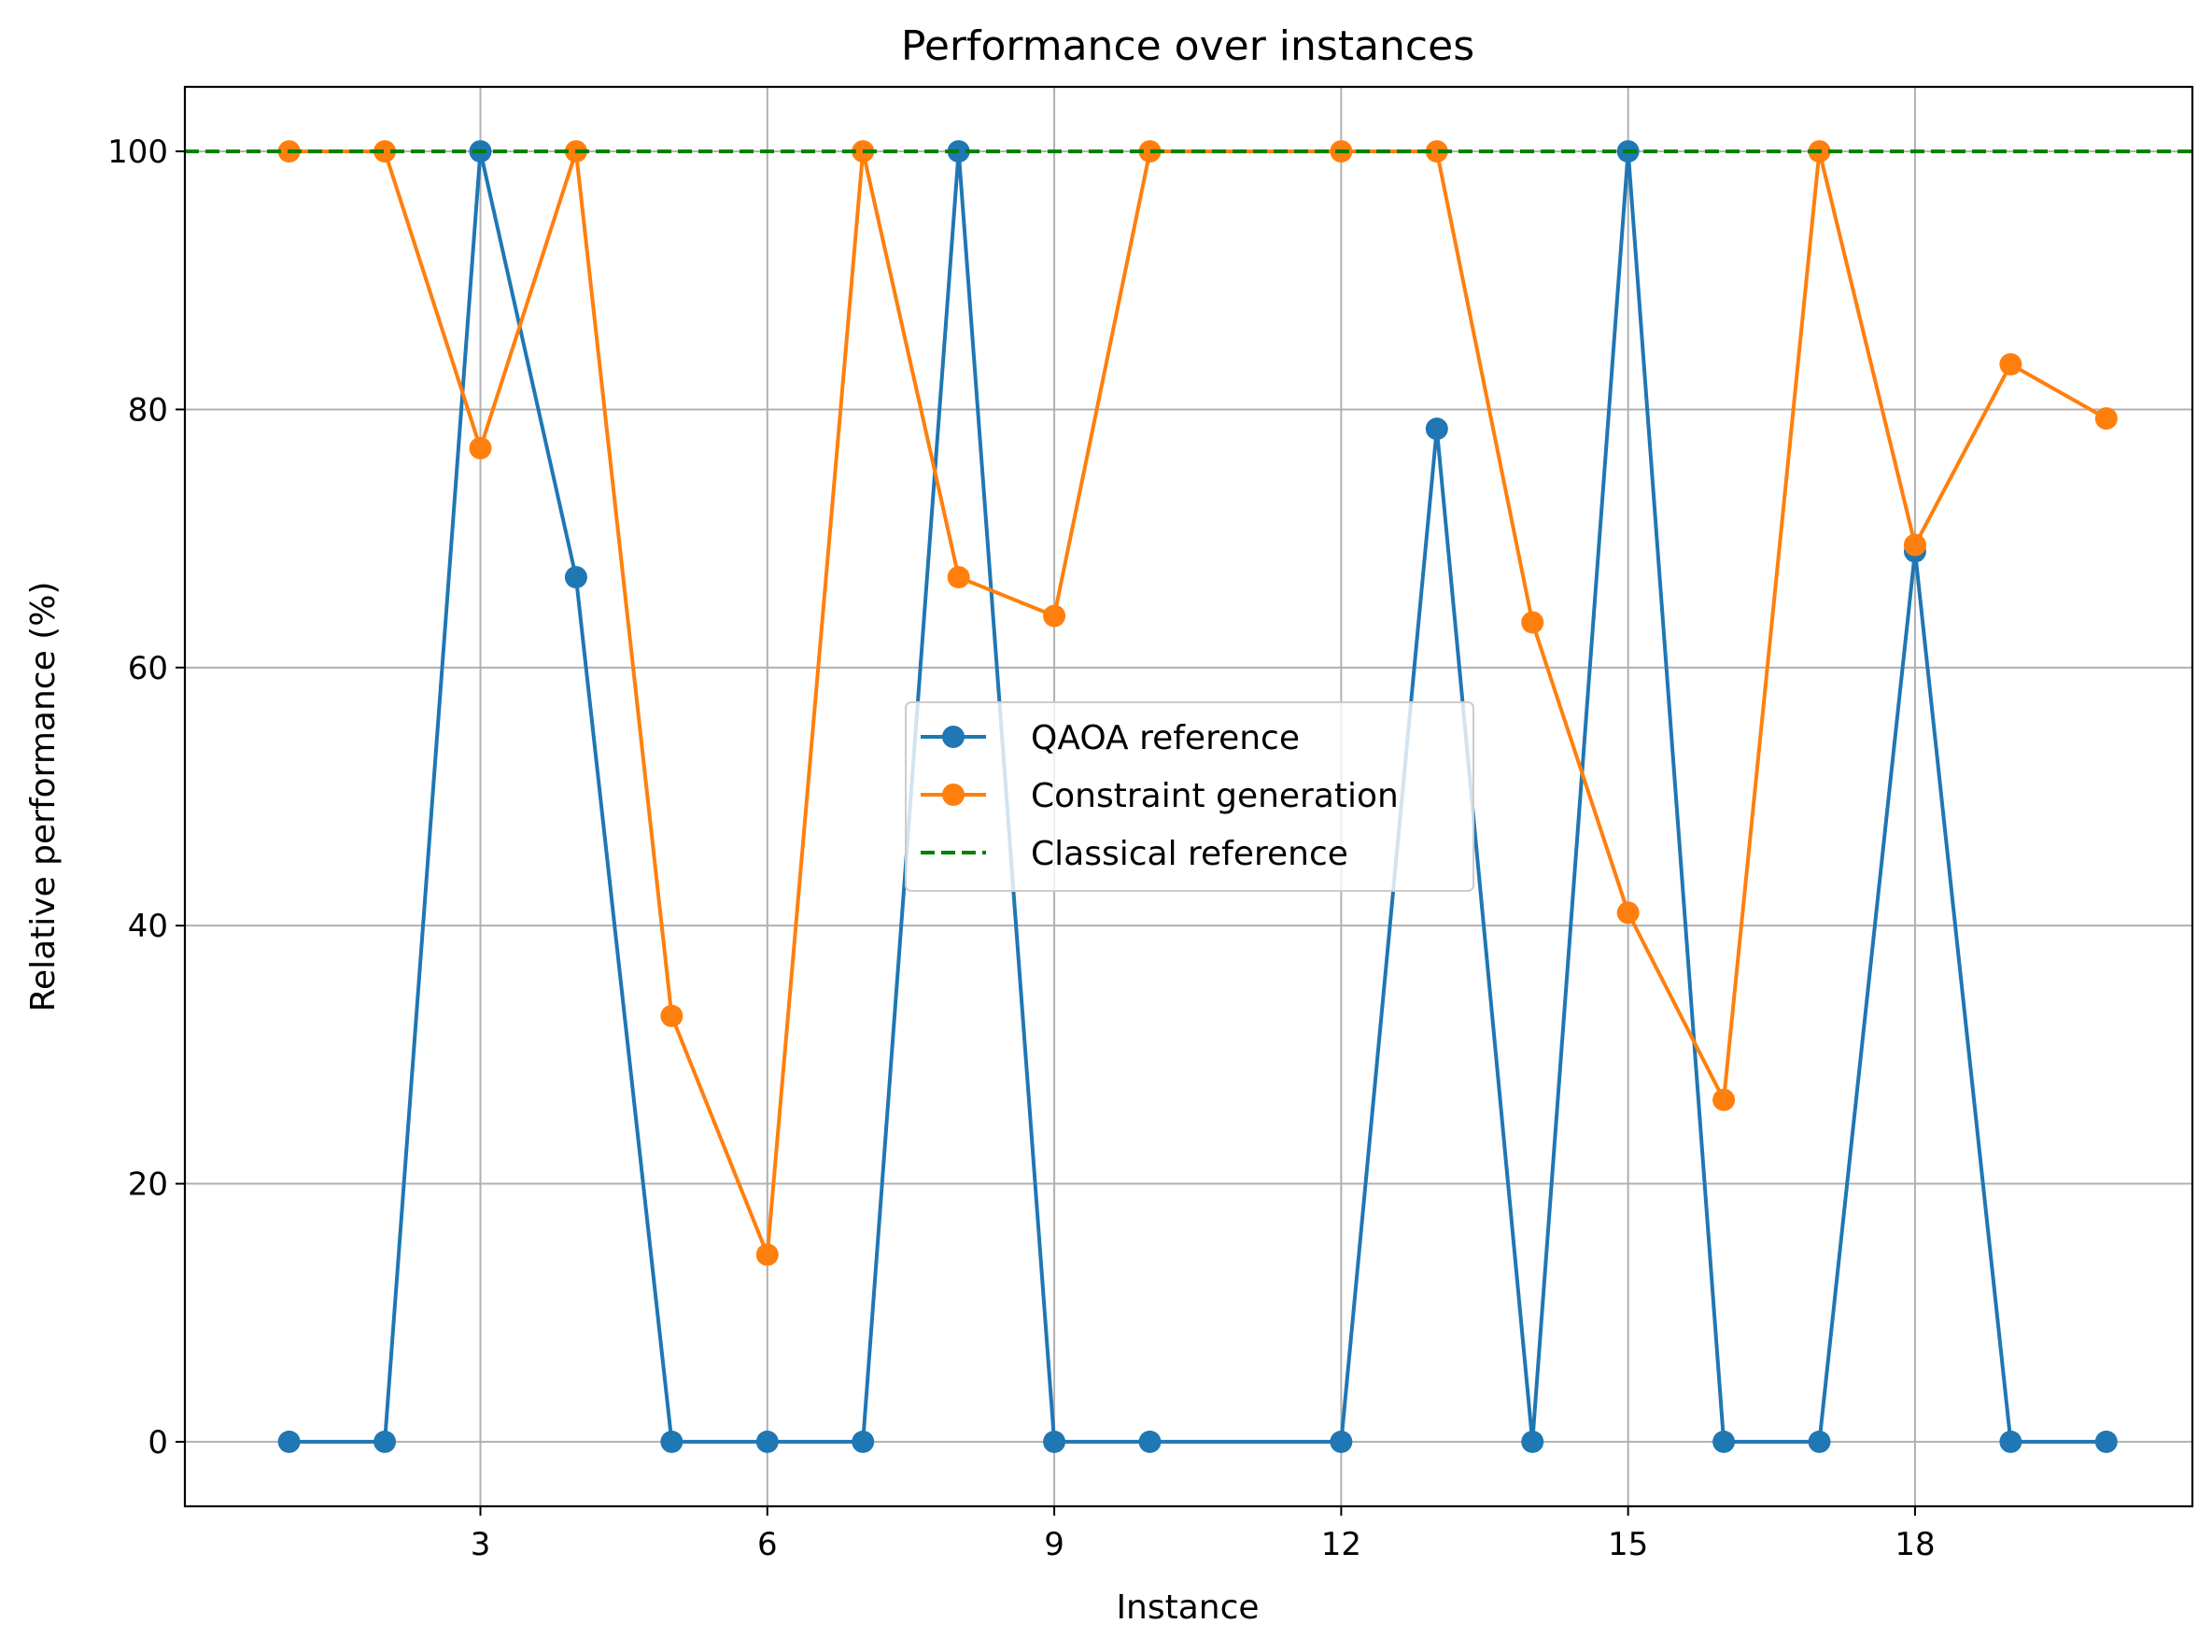 Image resolution: width=2212 pixels, height=1652 pixels. What do you see at coordinates (148, 926) in the screenshot?
I see `y-tick-label-40: 40` at bounding box center [148, 926].